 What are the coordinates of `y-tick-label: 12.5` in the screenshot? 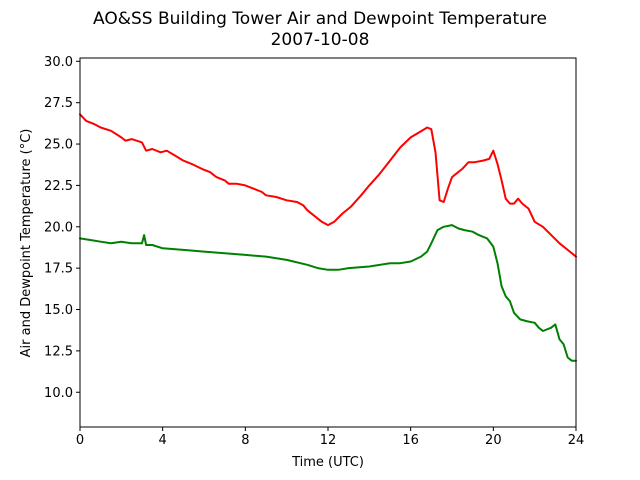 It's located at (58, 351).